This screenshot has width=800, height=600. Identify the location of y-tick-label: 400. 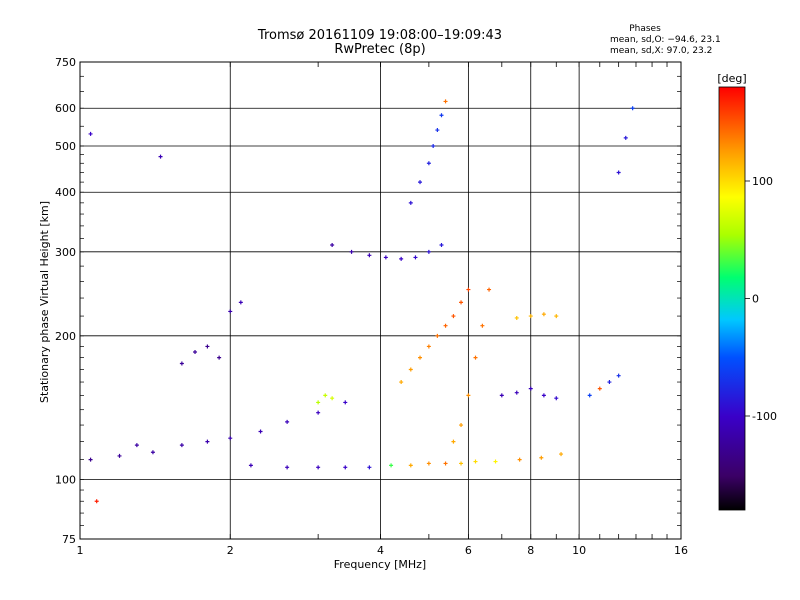
(65, 192).